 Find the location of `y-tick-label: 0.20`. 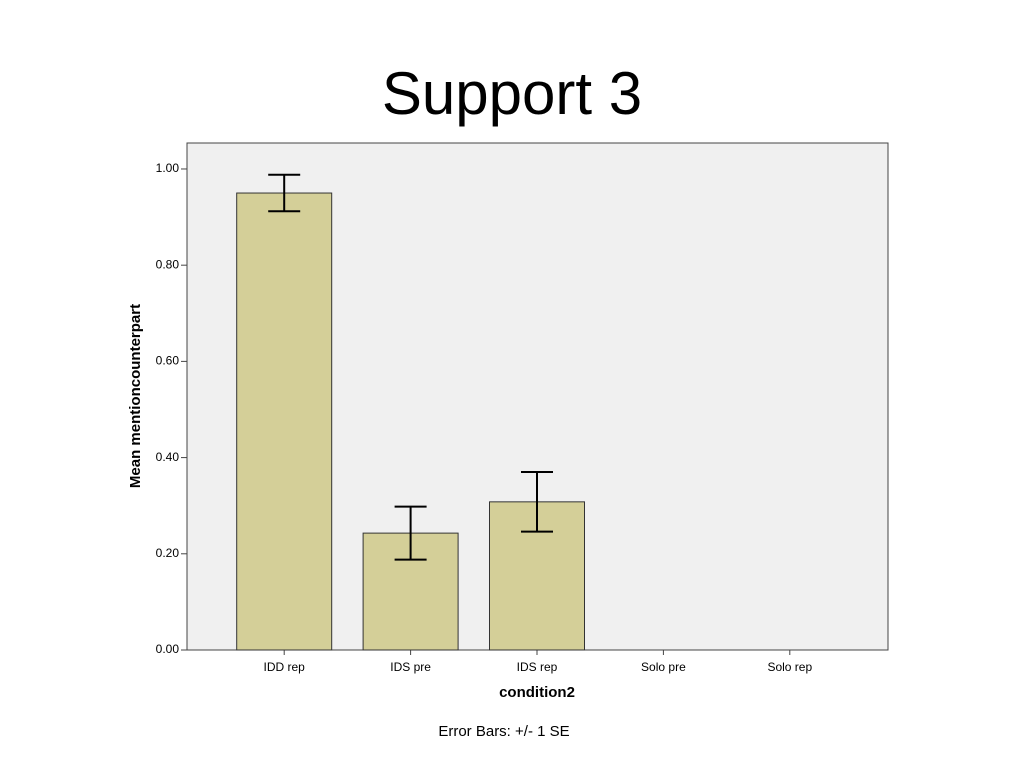

y-tick-label: 0.20 is located at coordinates (168, 553).